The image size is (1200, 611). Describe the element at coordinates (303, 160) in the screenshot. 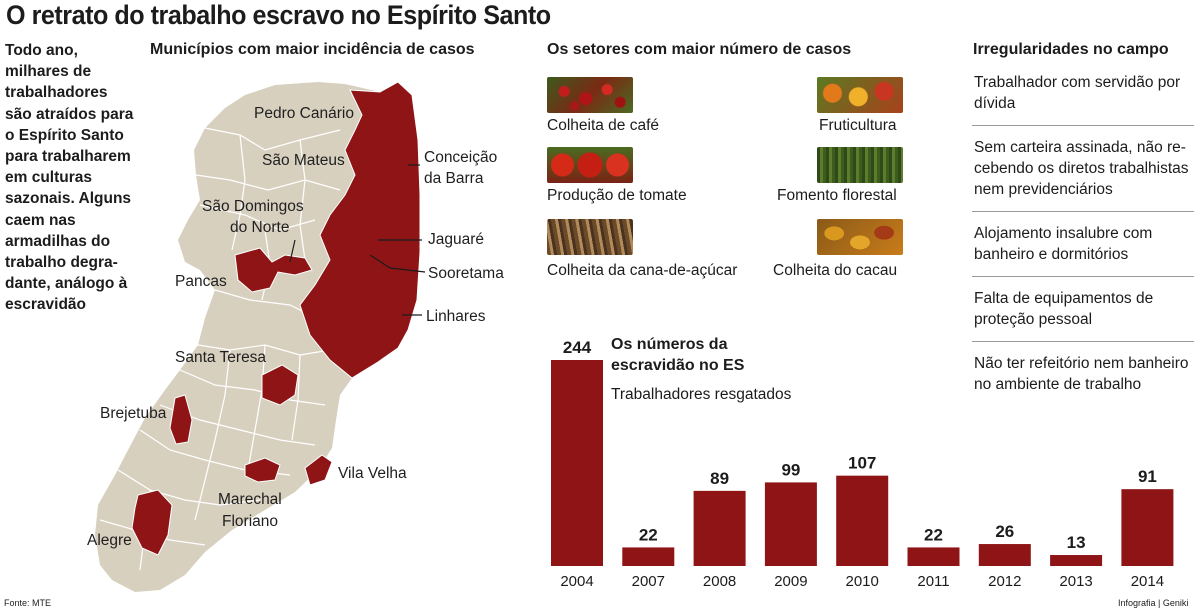

I see `label-sao-mateus: São Mateus` at that location.